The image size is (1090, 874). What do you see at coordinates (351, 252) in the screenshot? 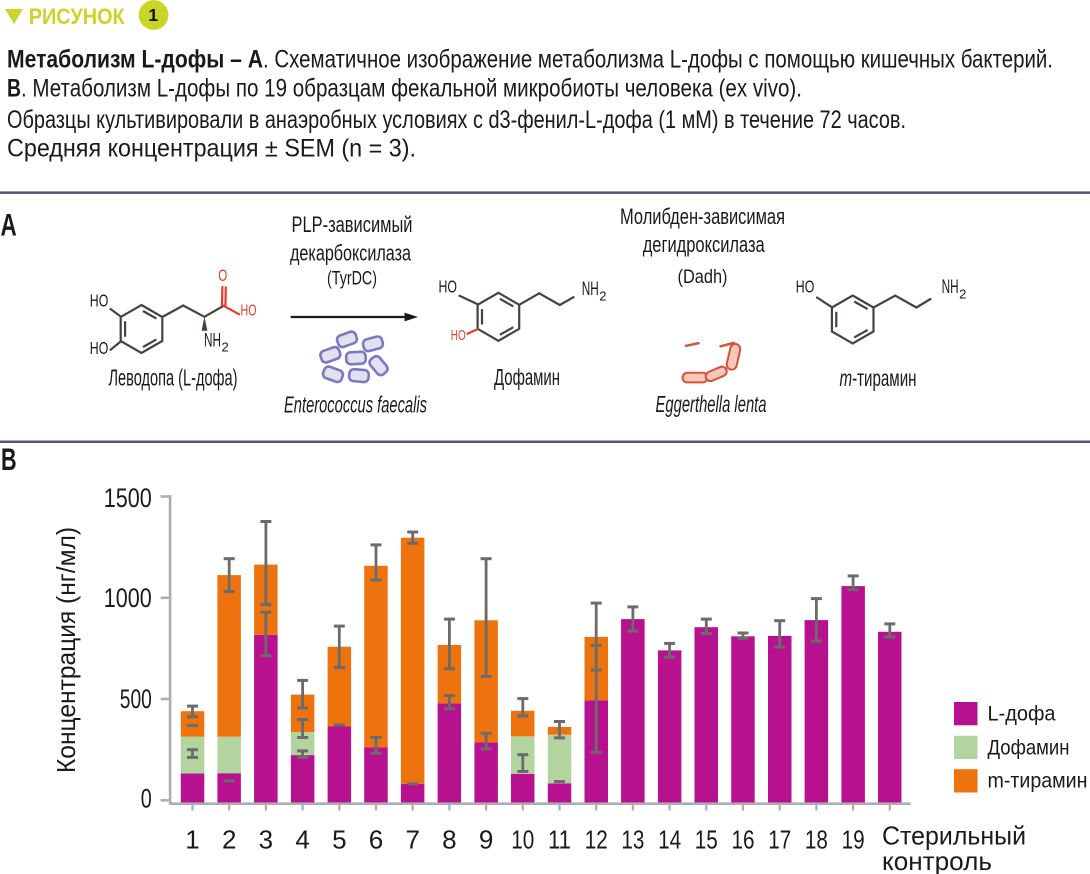
I see `svg-text: декарбоксилаза` at bounding box center [351, 252].